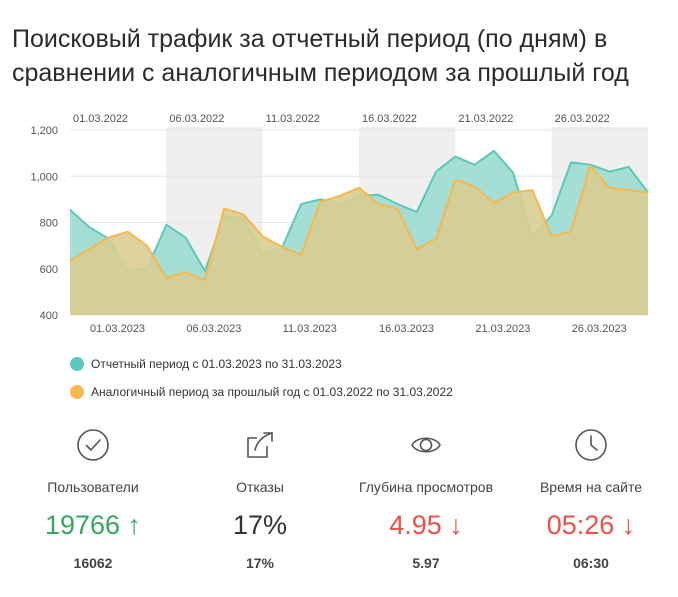  What do you see at coordinates (117, 329) in the screenshot?
I see `bottom-axis-label: 01.03.2023` at bounding box center [117, 329].